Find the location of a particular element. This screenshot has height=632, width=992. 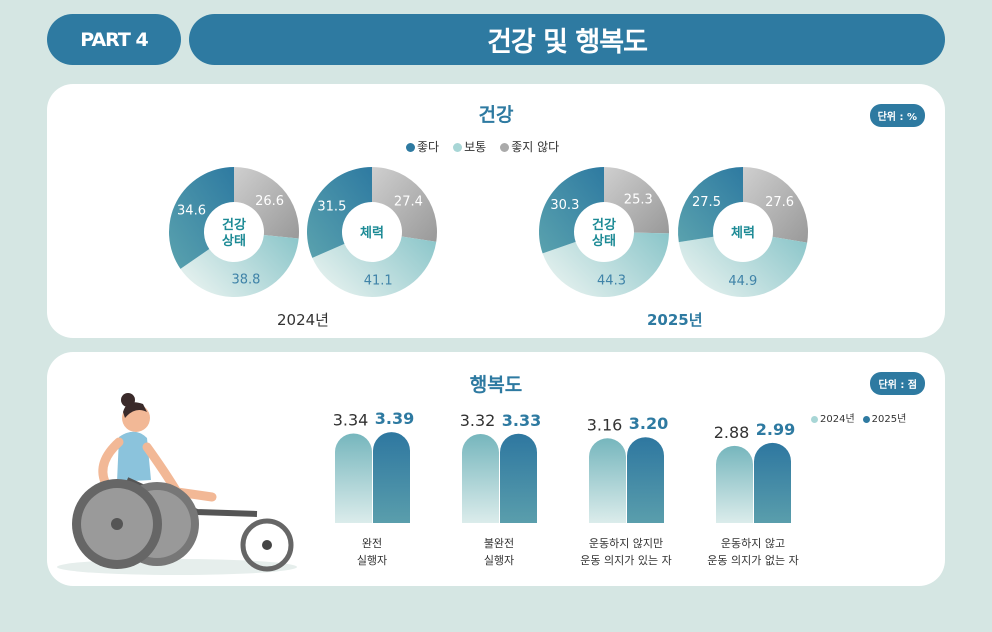

part-badge: PART 4 is located at coordinates (114, 39).